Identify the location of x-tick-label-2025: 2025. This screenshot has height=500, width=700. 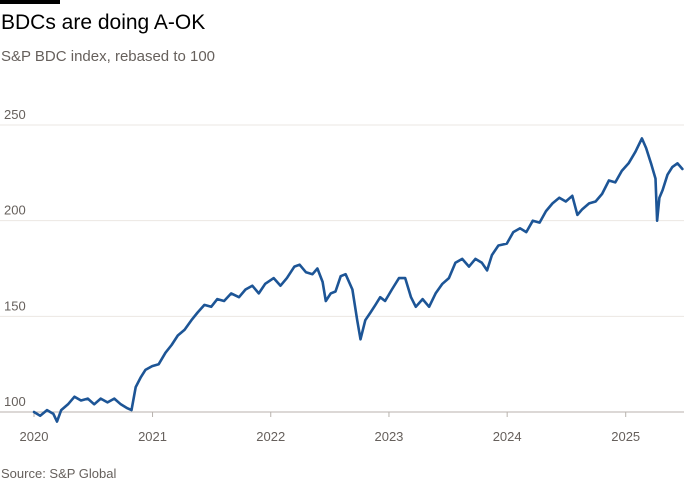
(625, 436).